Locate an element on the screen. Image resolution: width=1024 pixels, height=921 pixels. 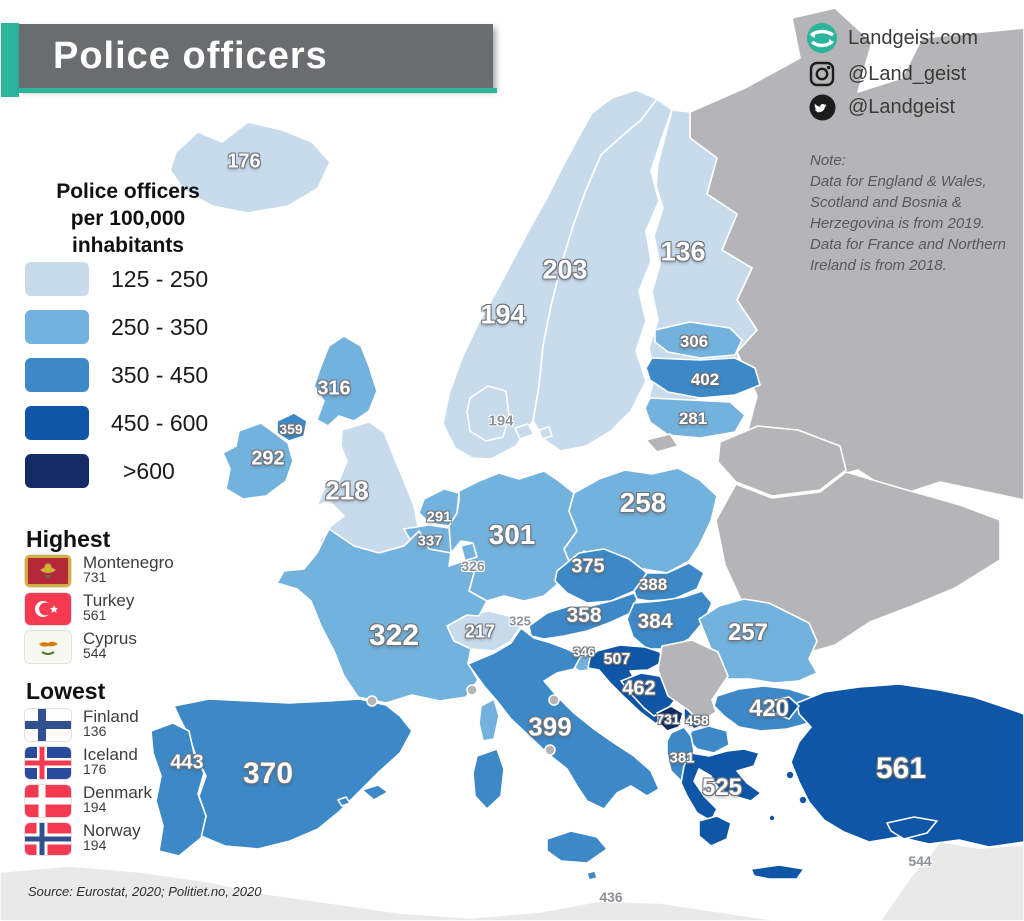
country-italy-sardinia is located at coordinates (488, 779).